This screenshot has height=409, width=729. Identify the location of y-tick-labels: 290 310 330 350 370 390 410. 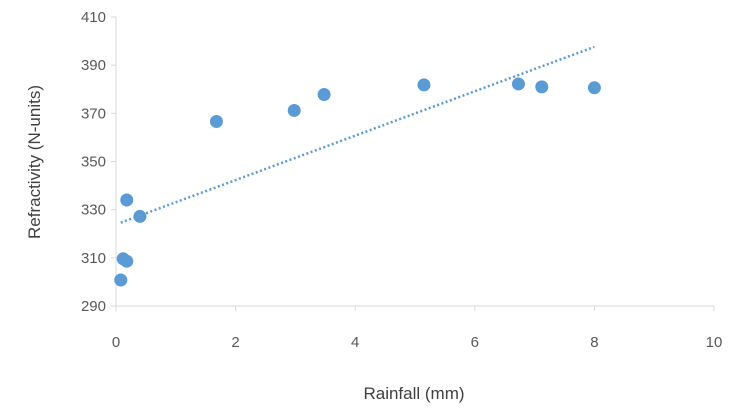
(93, 162).